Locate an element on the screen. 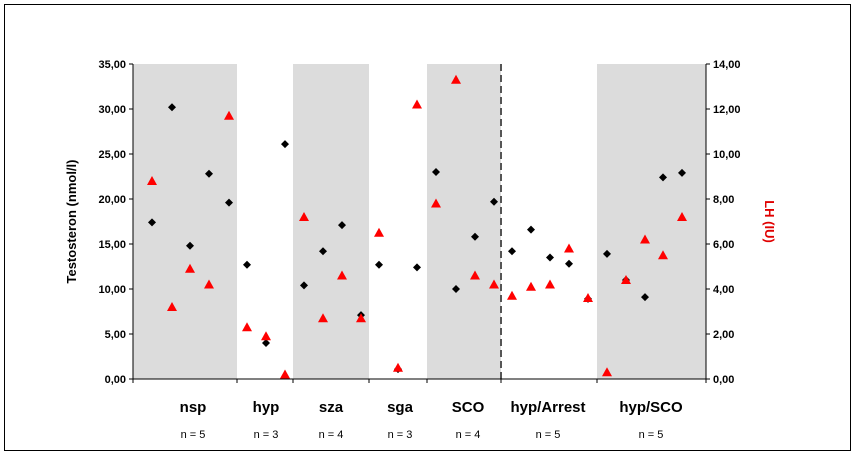 The height and width of the screenshot is (456, 856). y-left-tick-label: 15,00 is located at coordinates (112, 245).